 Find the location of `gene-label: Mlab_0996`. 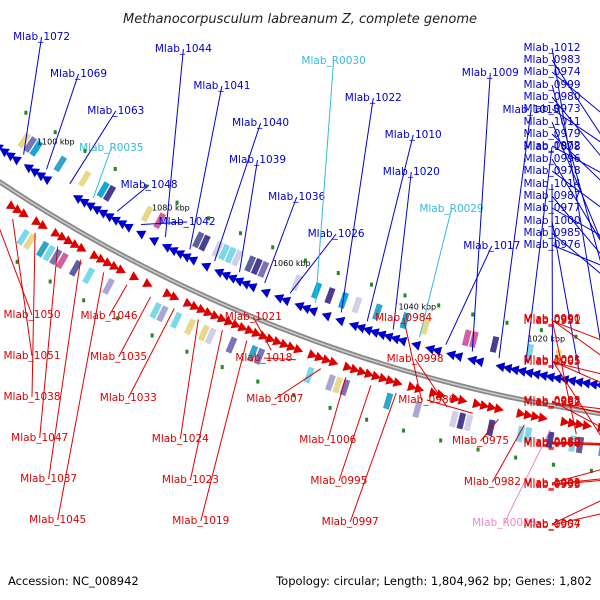

gene-label: Mlab_0996 is located at coordinates (551, 159).